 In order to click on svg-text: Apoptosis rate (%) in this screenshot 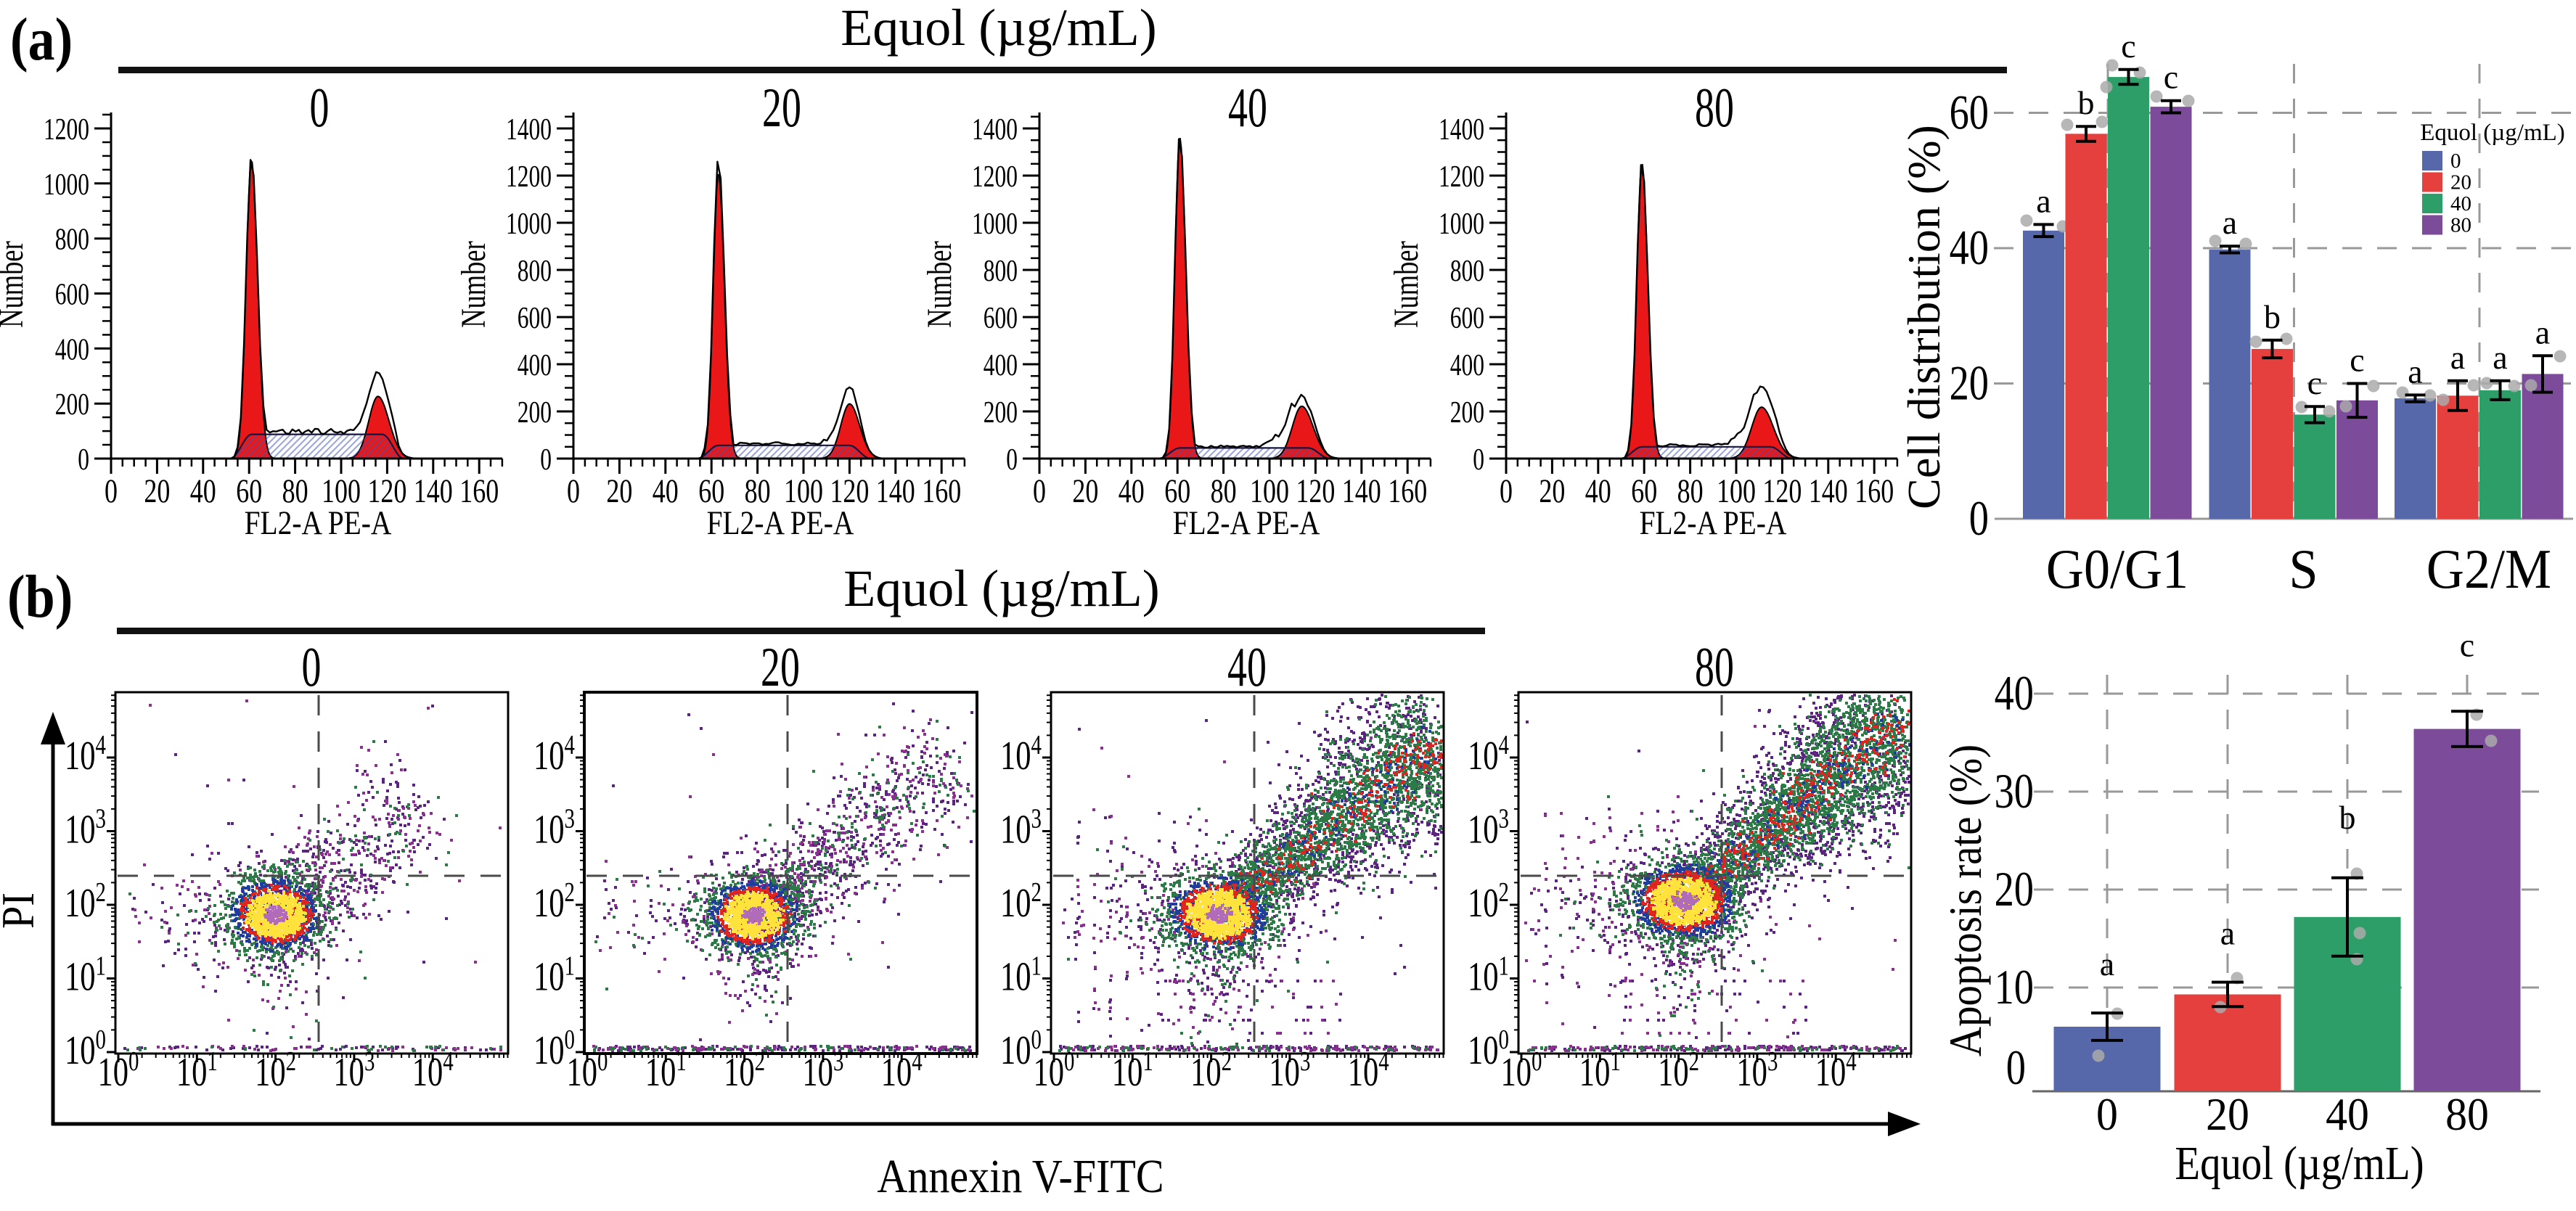, I will do `click(1966, 900)`.